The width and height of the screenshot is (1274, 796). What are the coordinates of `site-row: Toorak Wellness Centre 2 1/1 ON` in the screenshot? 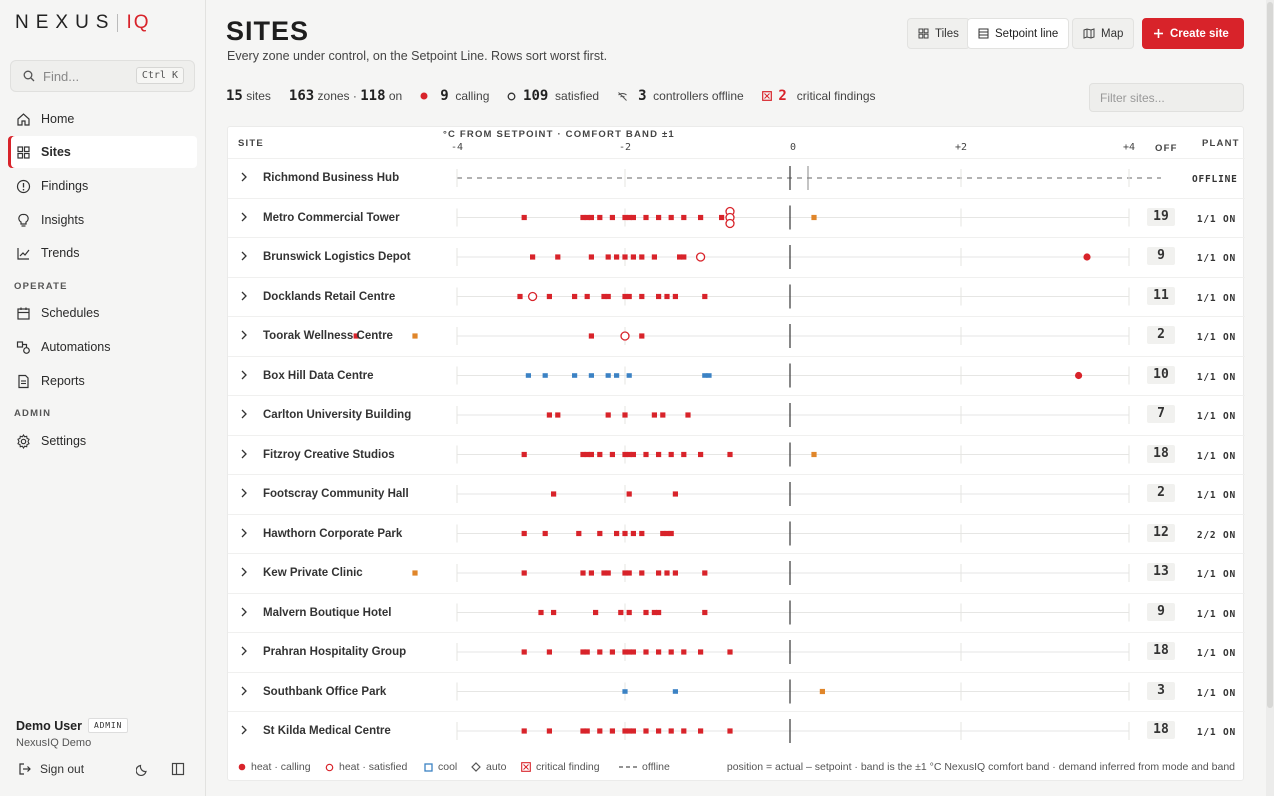 It's located at (736, 336).